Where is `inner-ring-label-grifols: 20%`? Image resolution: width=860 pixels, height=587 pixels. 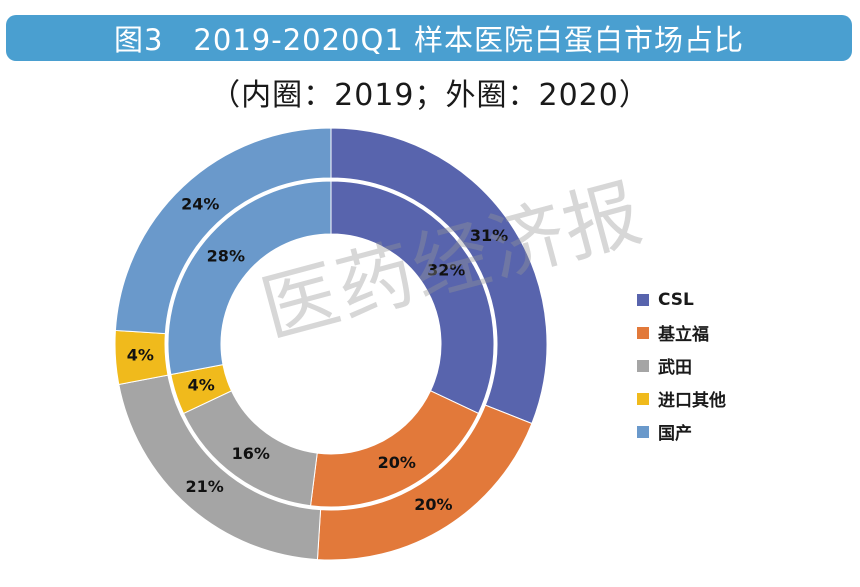
inner-ring-label-grifols: 20% is located at coordinates (397, 462).